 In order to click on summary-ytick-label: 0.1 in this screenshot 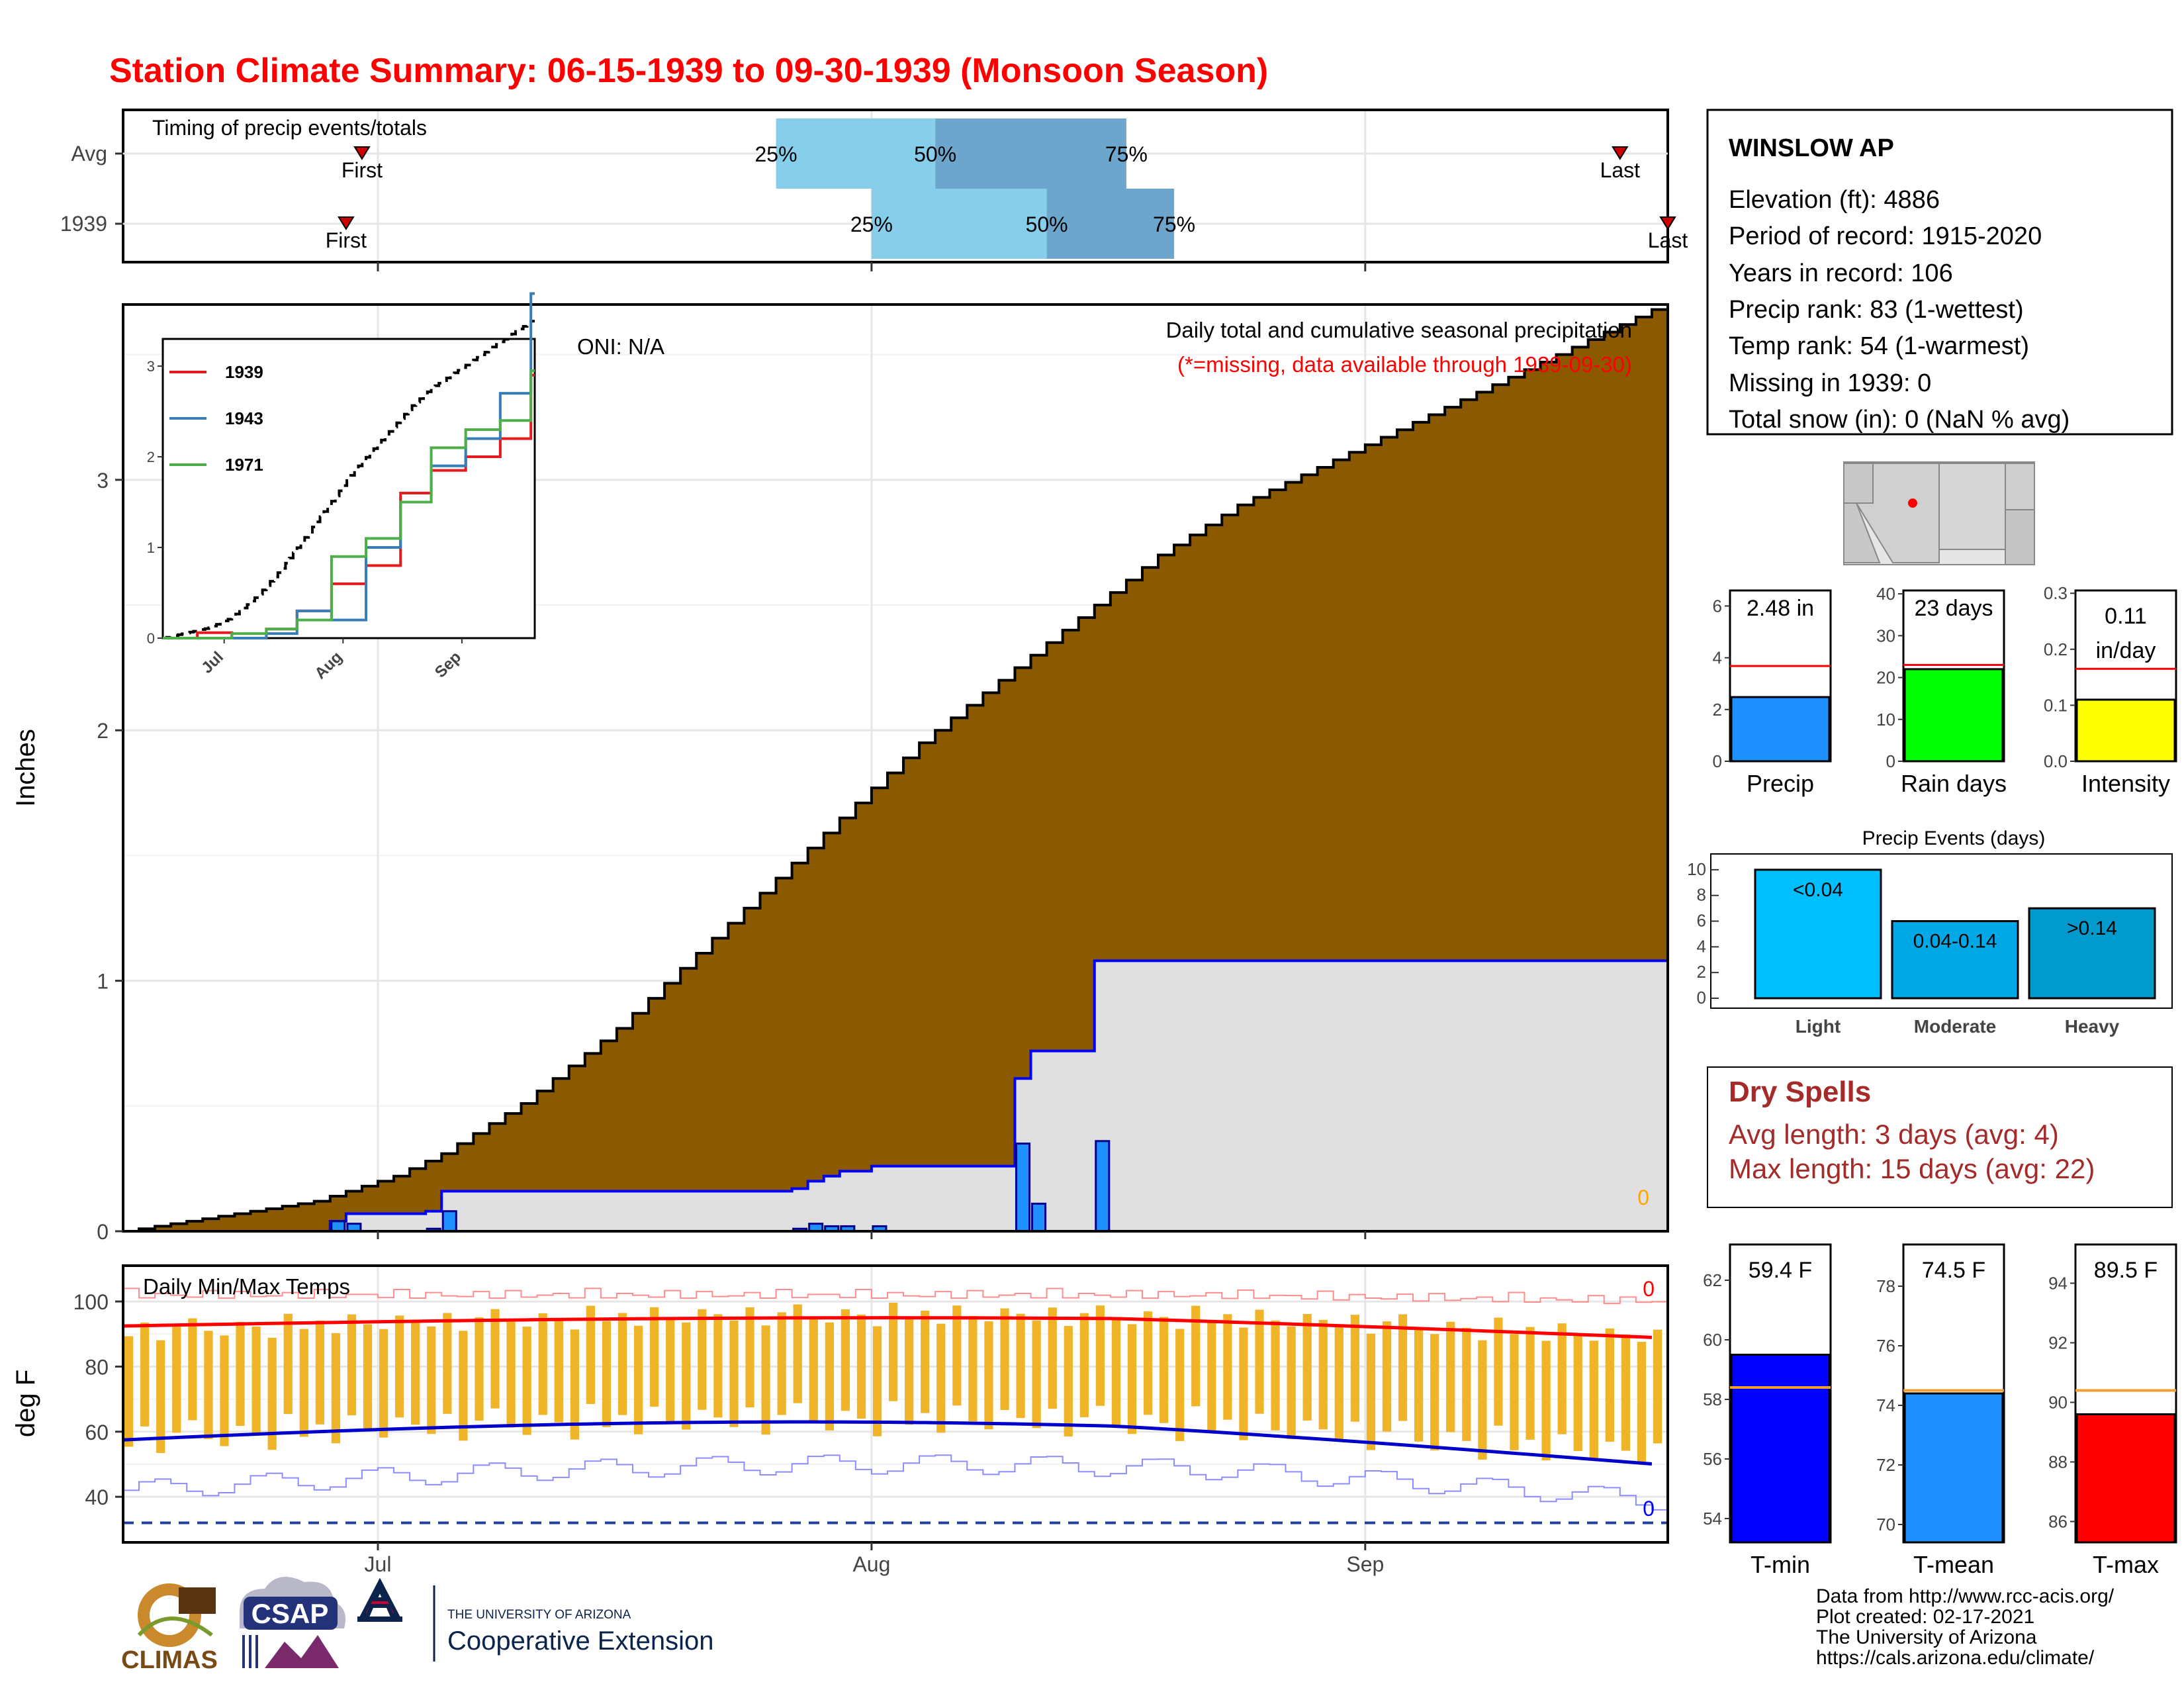, I will do `click(2056, 705)`.